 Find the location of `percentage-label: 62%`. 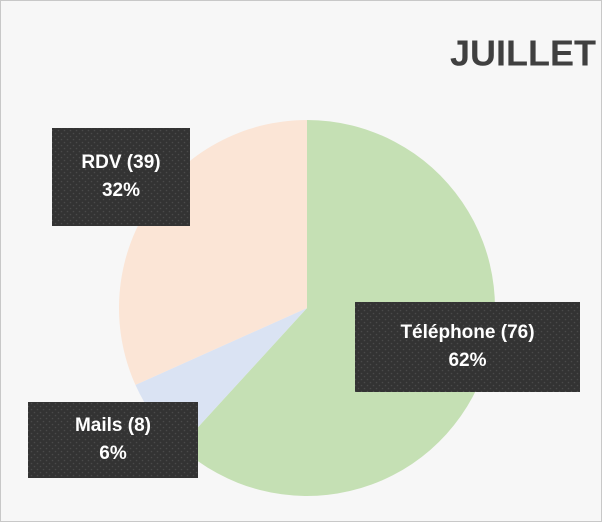

percentage-label: 62% is located at coordinates (467, 360).